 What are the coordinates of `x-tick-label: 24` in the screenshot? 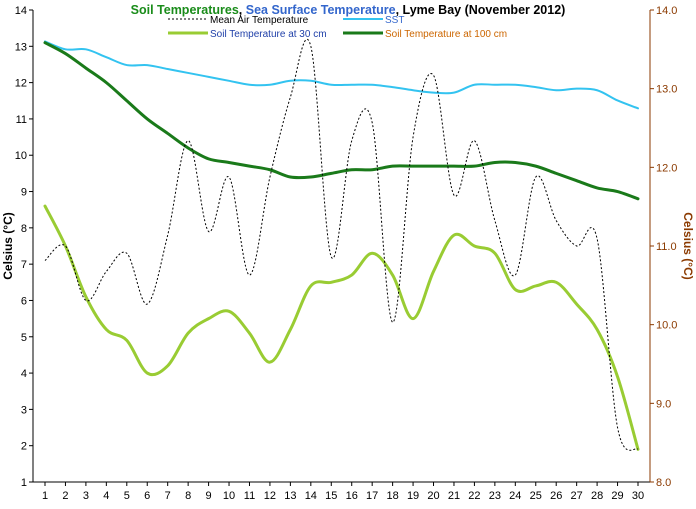 It's located at (515, 496).